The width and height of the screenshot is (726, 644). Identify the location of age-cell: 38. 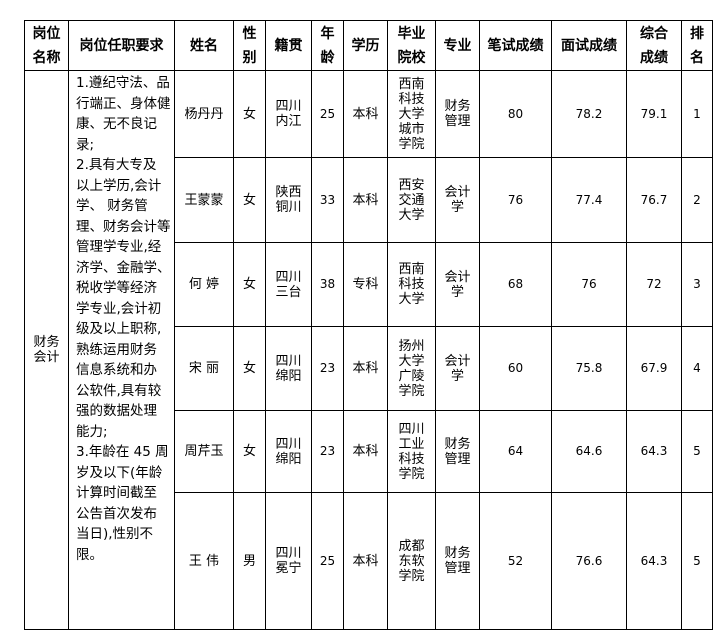
(327, 284).